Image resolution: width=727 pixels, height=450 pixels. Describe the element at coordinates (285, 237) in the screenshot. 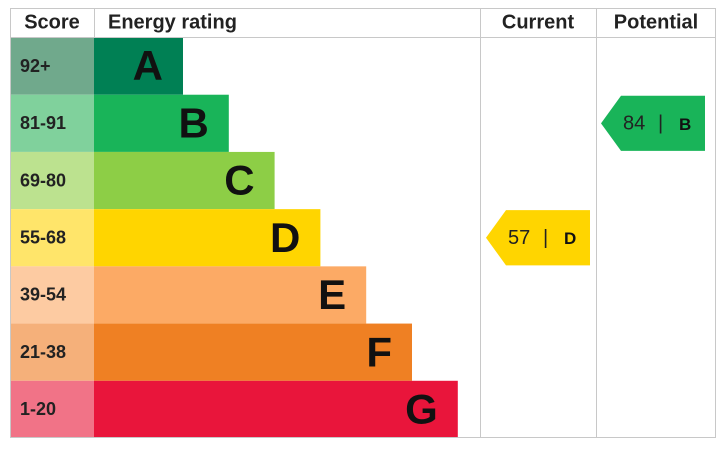

I see `rating-letter: D` at that location.